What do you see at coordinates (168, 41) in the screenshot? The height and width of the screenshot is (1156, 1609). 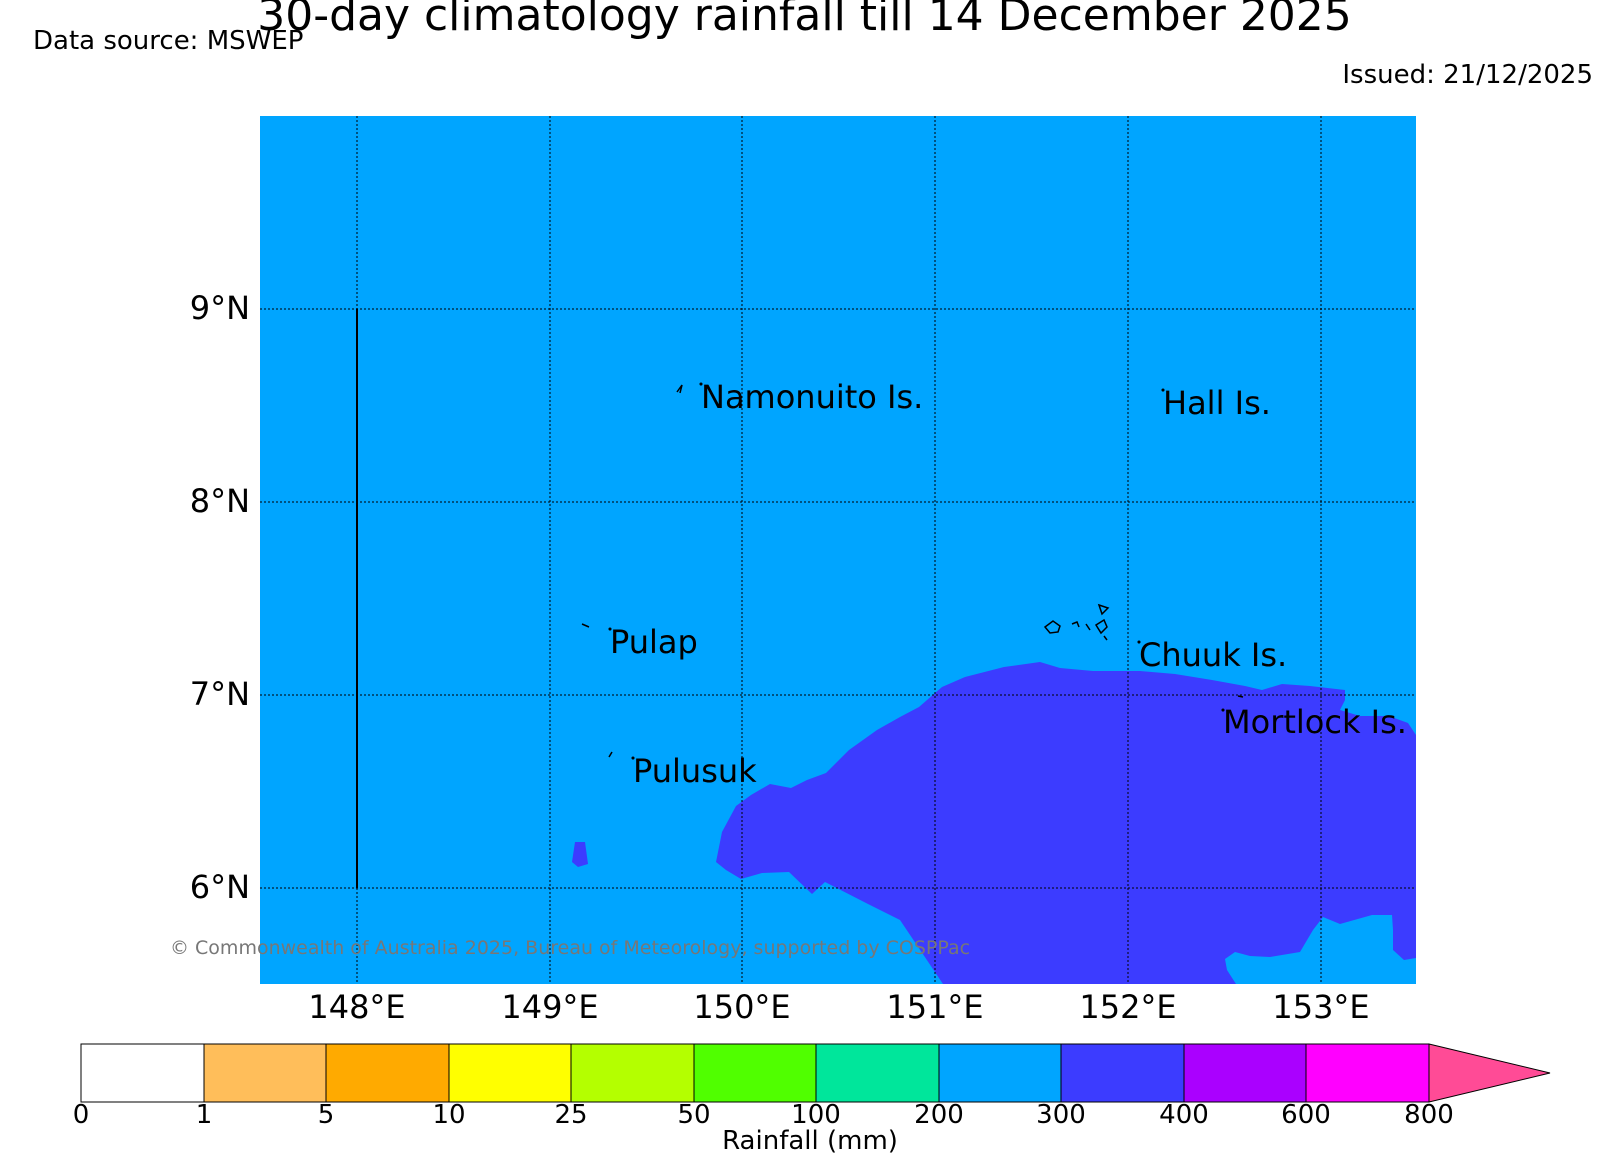 I see `data-source-label: Data source: MSWEP` at bounding box center [168, 41].